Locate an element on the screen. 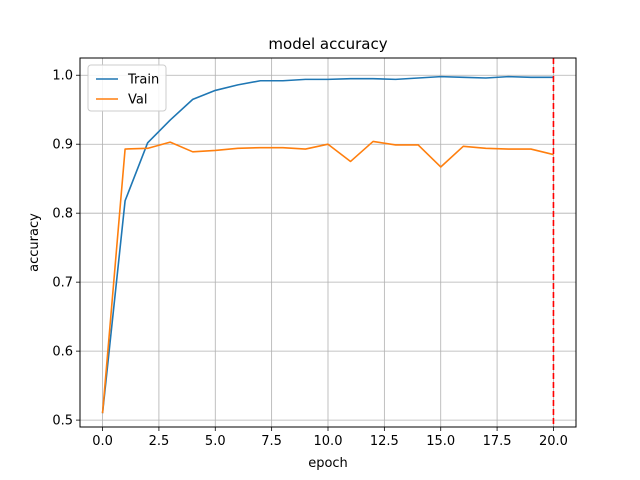 The height and width of the screenshot is (480, 640). y-tick-label: 0.6 is located at coordinates (62, 352).